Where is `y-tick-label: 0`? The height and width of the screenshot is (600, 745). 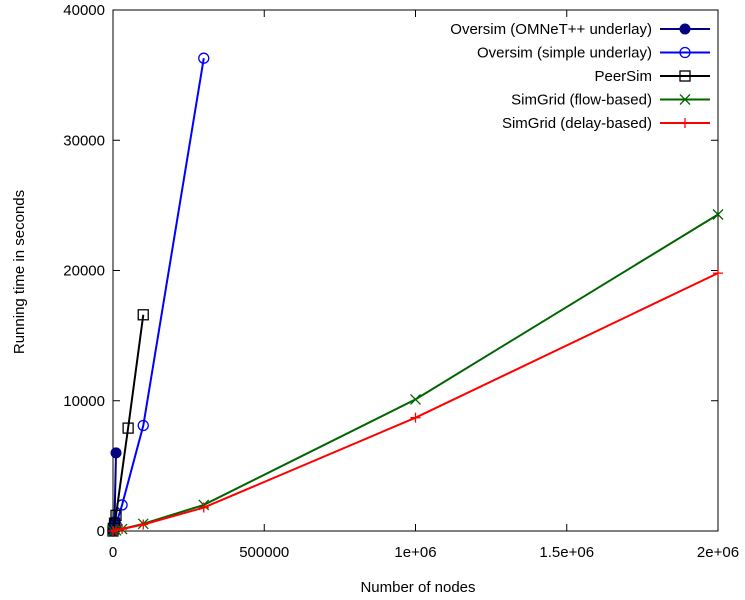 y-tick-label: 0 is located at coordinates (101, 531).